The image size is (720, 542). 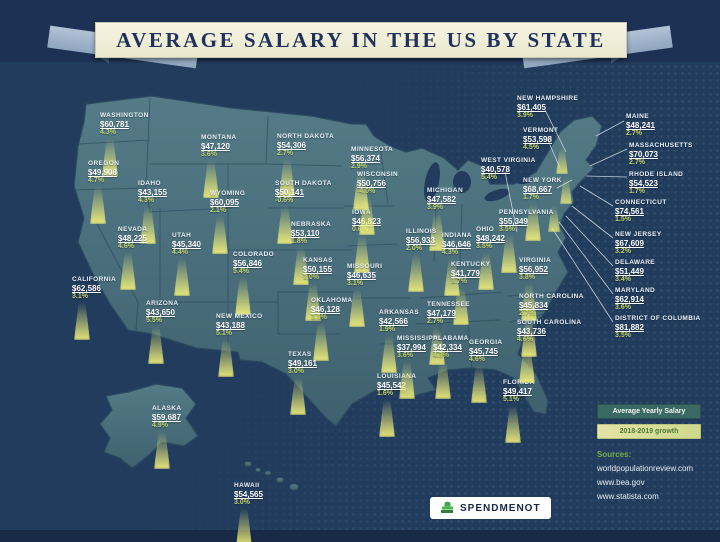 What do you see at coordinates (215, 146) in the screenshot?
I see `state-salary: $47,120` at bounding box center [215, 146].